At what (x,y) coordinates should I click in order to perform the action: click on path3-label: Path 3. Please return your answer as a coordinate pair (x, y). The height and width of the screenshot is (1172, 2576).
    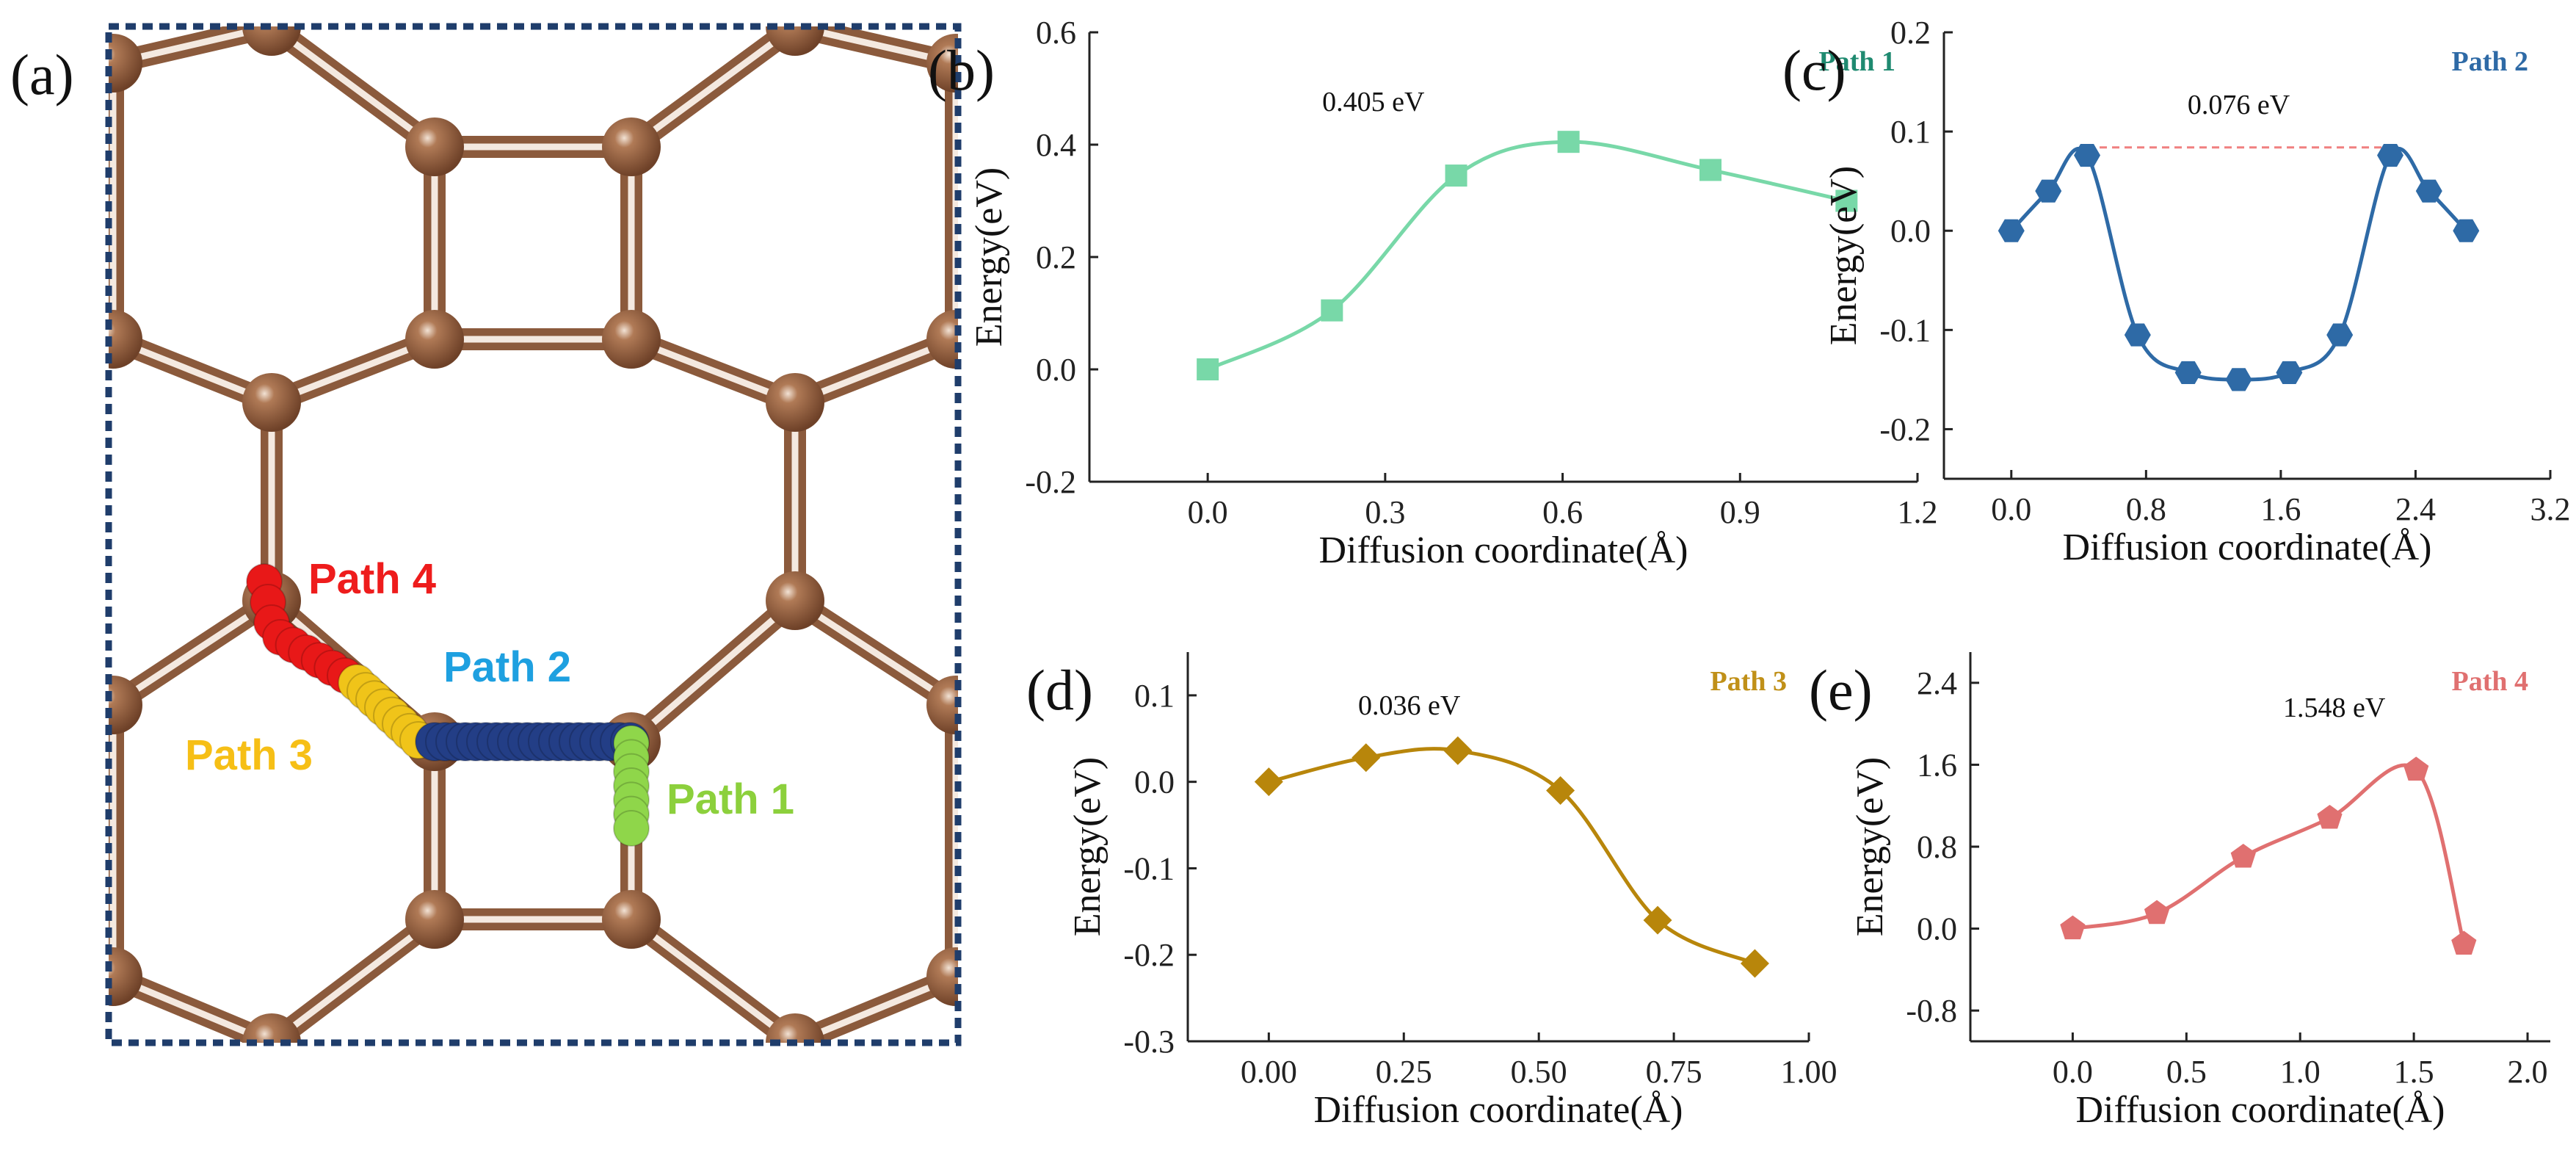
    Looking at the image, I should click on (249, 755).